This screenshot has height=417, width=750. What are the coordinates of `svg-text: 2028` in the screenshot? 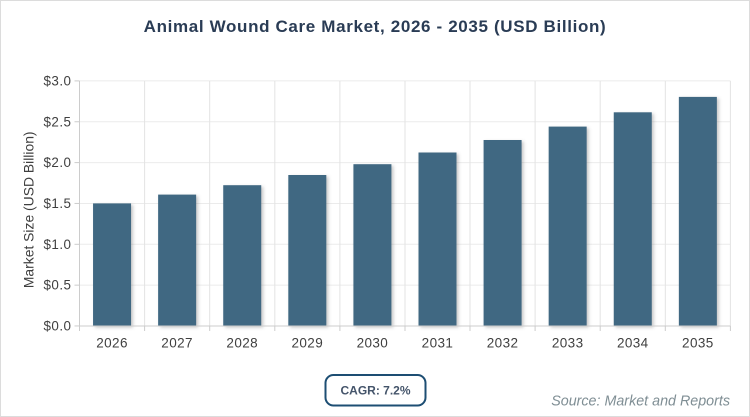 It's located at (242, 343).